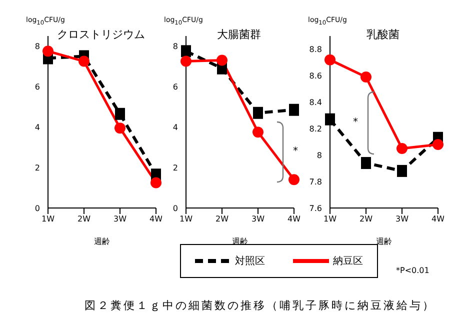 Image resolution: width=457 pixels, height=327 pixels. What do you see at coordinates (249, 261) in the screenshot?
I see `legend-label: 対照区` at bounding box center [249, 261].